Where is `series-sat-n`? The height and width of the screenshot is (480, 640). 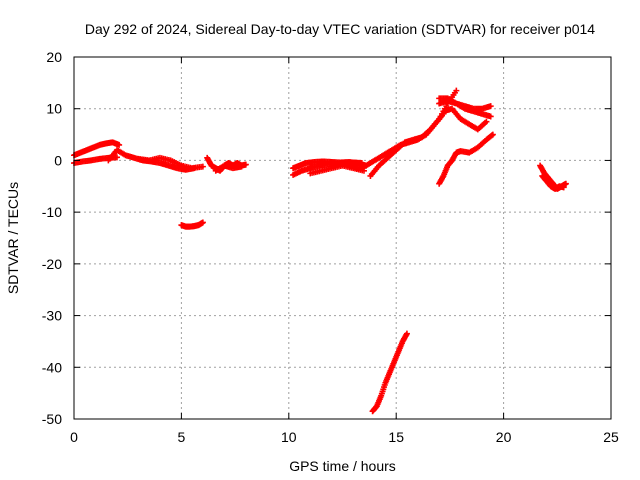 series-sat-n is located at coordinates (465, 119).